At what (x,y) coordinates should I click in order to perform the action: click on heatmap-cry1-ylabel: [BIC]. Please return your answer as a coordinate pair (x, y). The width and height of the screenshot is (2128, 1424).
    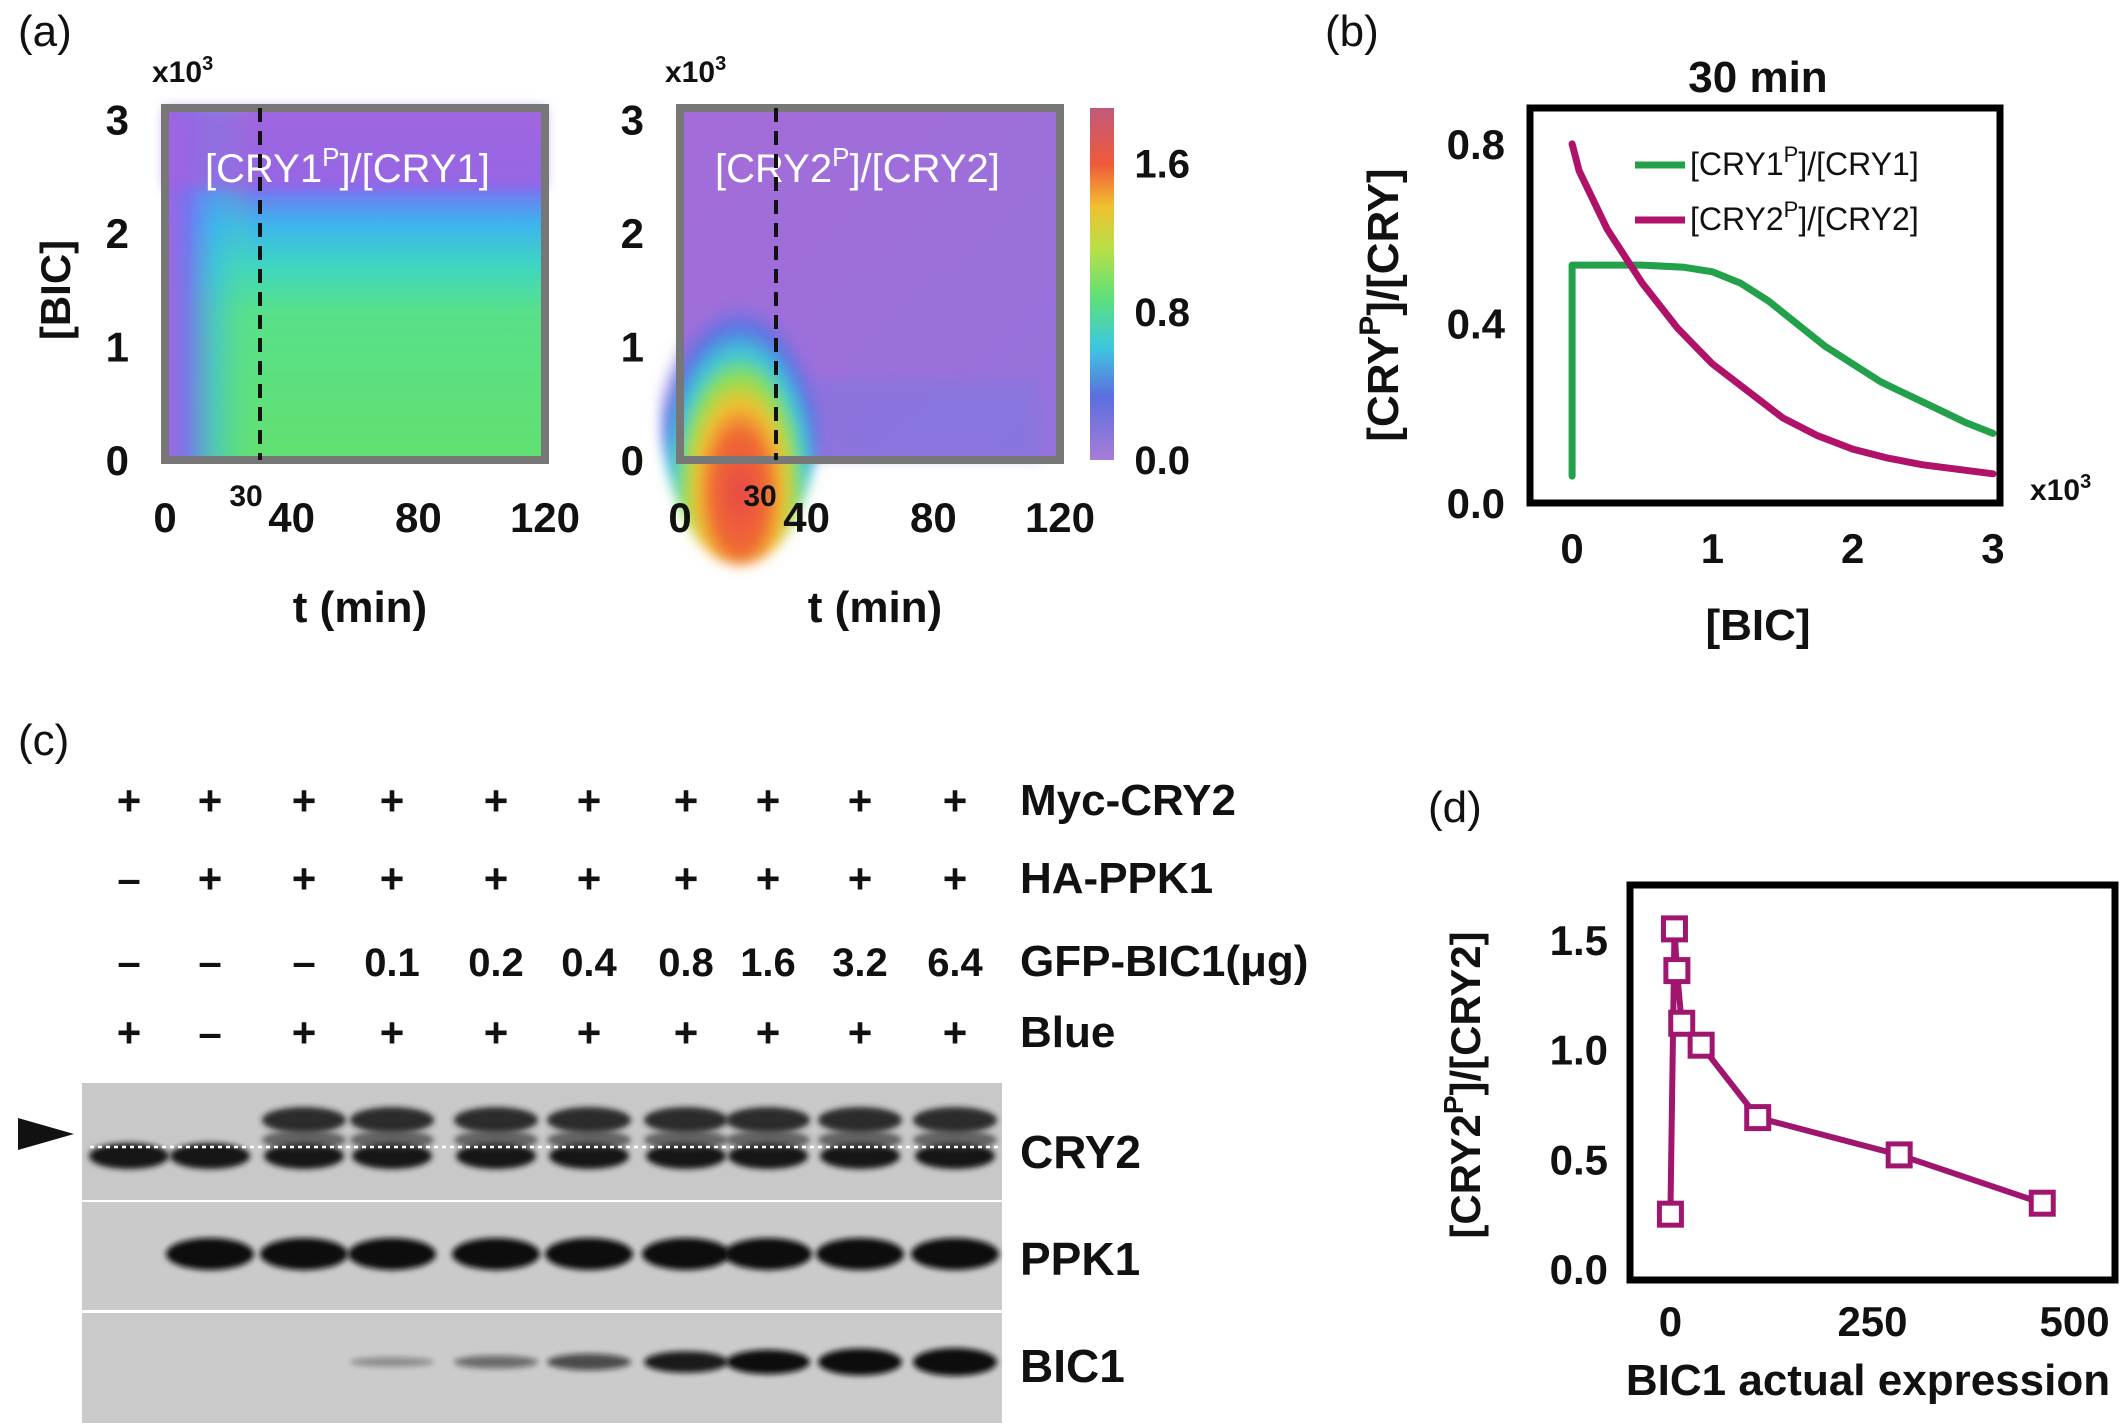
    Looking at the image, I should click on (55, 290).